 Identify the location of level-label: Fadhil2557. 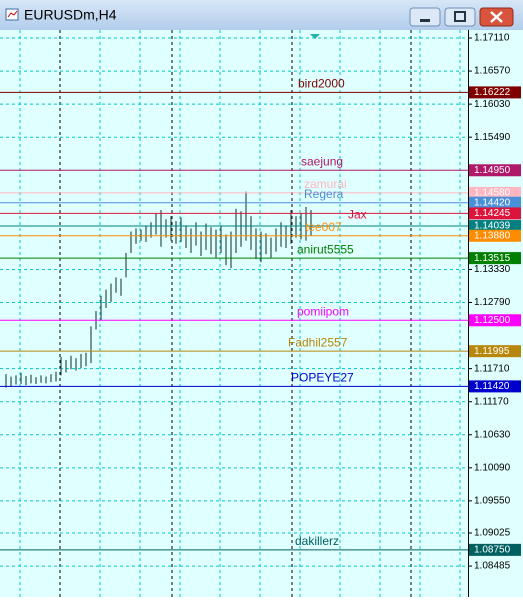
(318, 342).